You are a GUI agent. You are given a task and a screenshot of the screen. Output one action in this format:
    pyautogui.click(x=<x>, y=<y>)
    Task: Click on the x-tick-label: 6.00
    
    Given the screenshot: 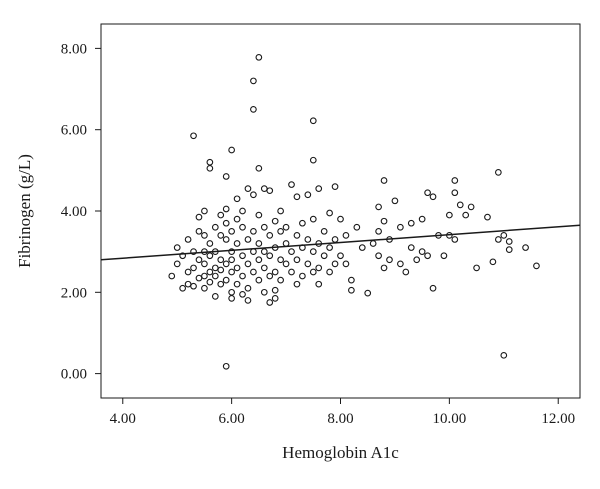 What is the action you would take?
    pyautogui.click(x=232, y=419)
    